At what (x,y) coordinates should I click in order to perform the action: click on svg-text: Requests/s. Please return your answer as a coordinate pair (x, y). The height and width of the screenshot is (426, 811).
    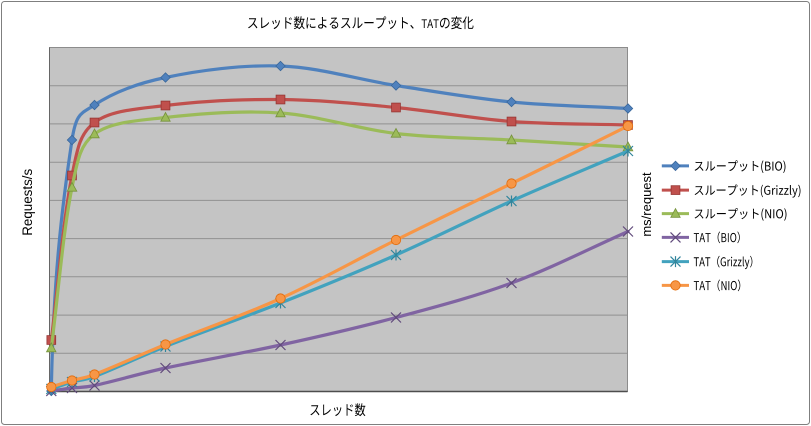
    Looking at the image, I should click on (27, 202).